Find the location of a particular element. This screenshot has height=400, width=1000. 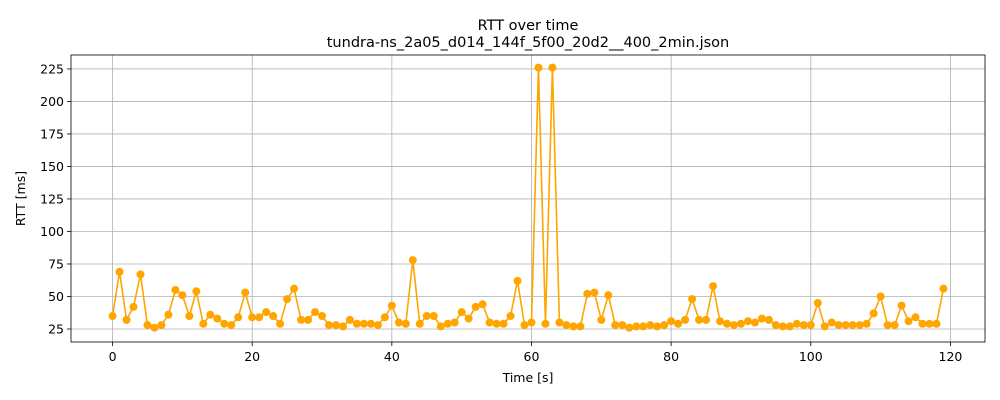

x-tick-label: 120 is located at coordinates (951, 356).